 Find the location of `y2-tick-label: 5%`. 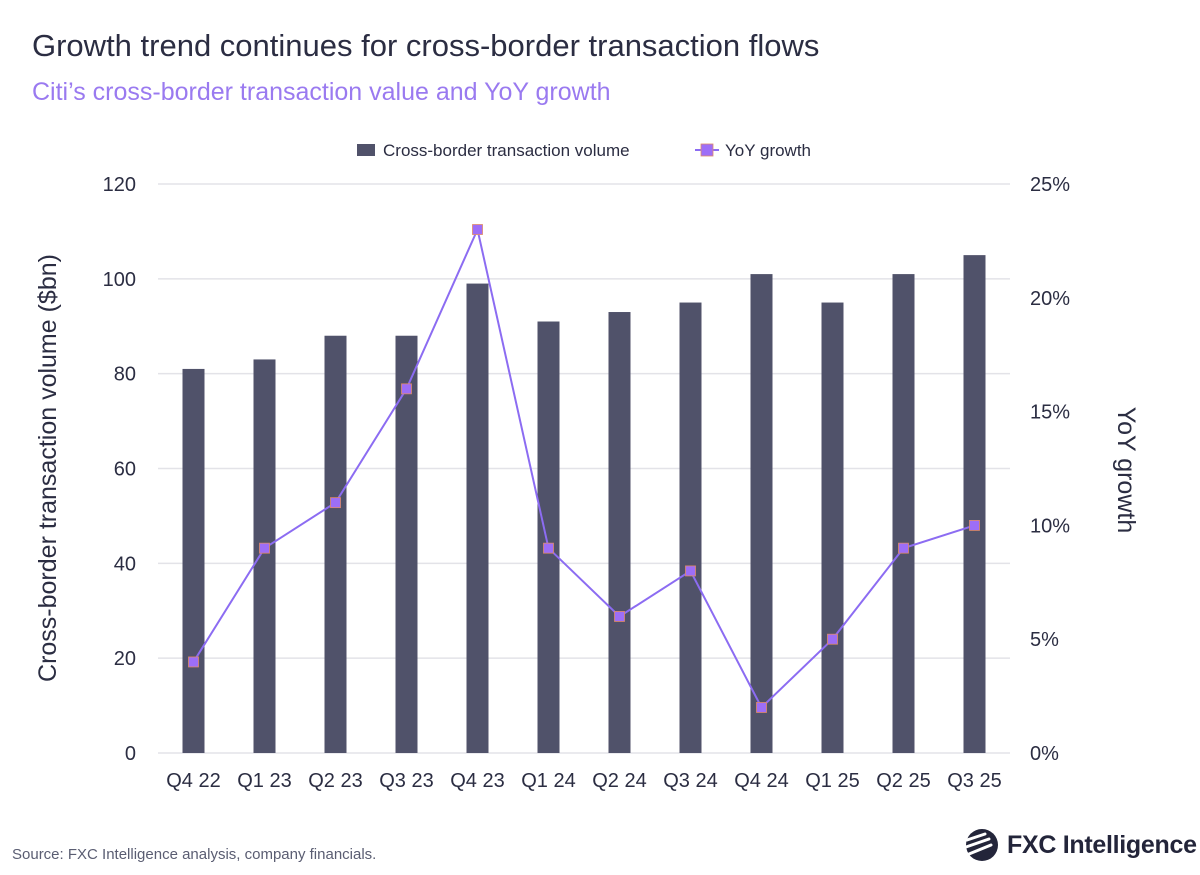

y2-tick-label: 5% is located at coordinates (1044, 640).